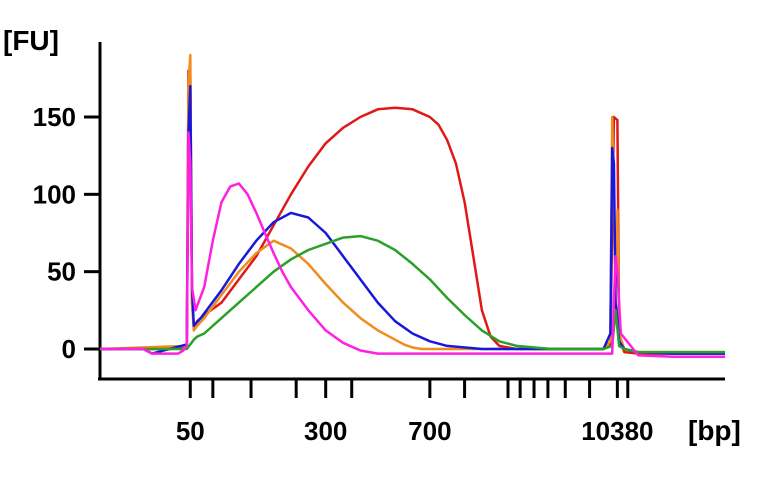  I want to click on y-ticks: 0 50 100 150, so click(66, 233).